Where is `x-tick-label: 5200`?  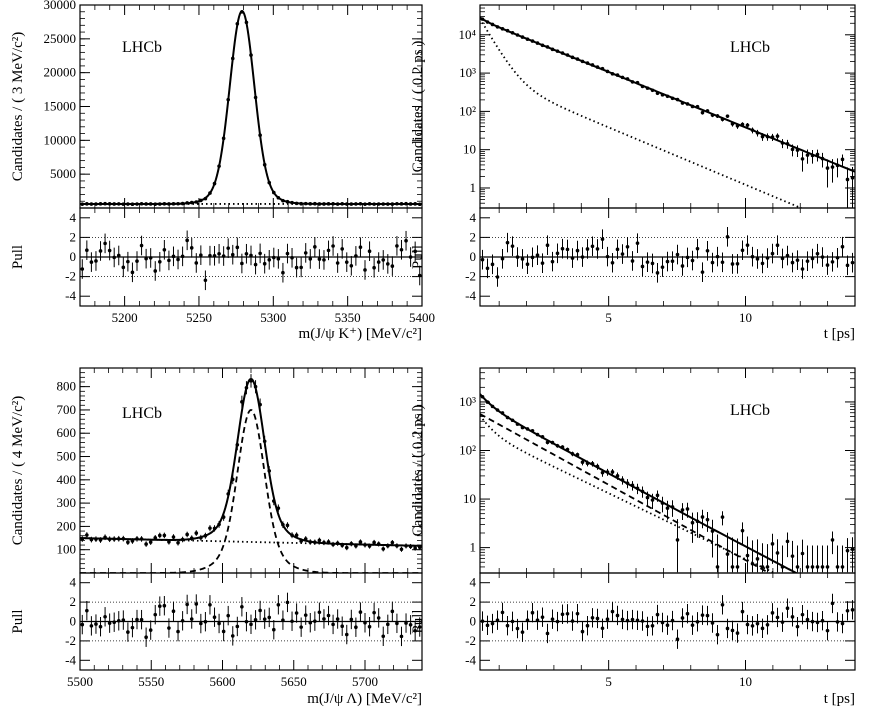 x-tick-label: 5200 is located at coordinates (125, 317).